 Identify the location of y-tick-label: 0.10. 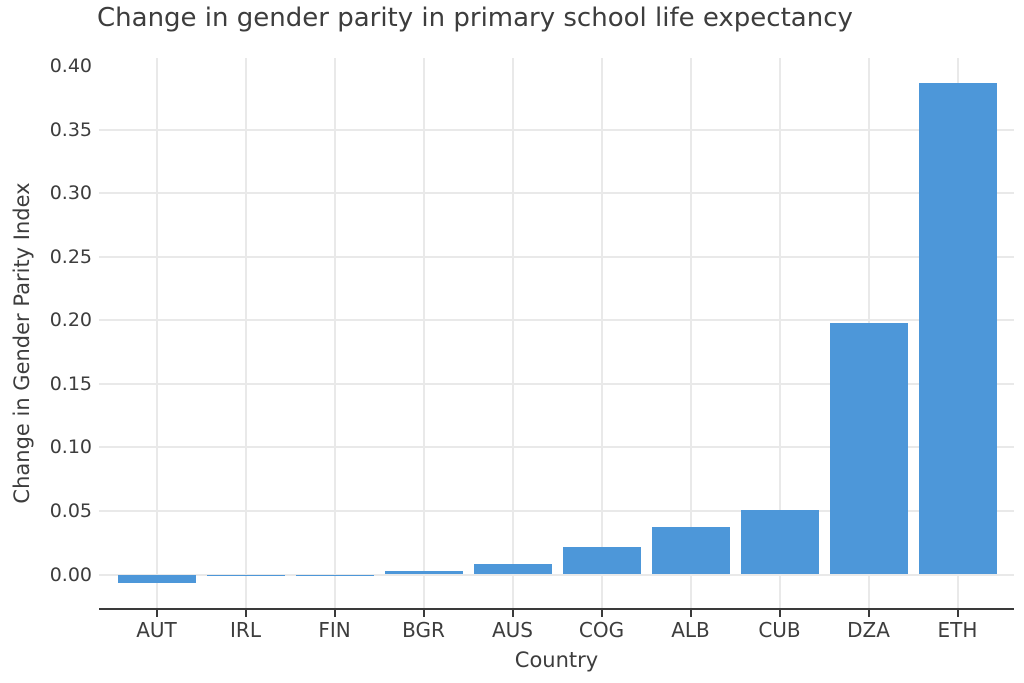
(70, 447).